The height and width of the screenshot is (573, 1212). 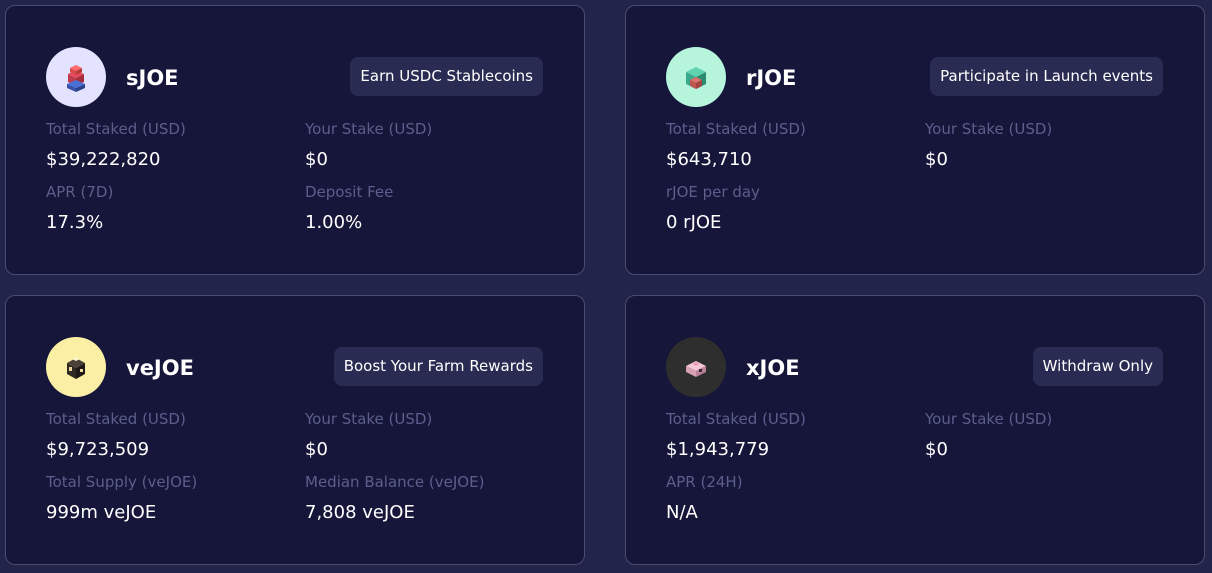 I want to click on stat-value: 1.00%, so click(x=334, y=222).